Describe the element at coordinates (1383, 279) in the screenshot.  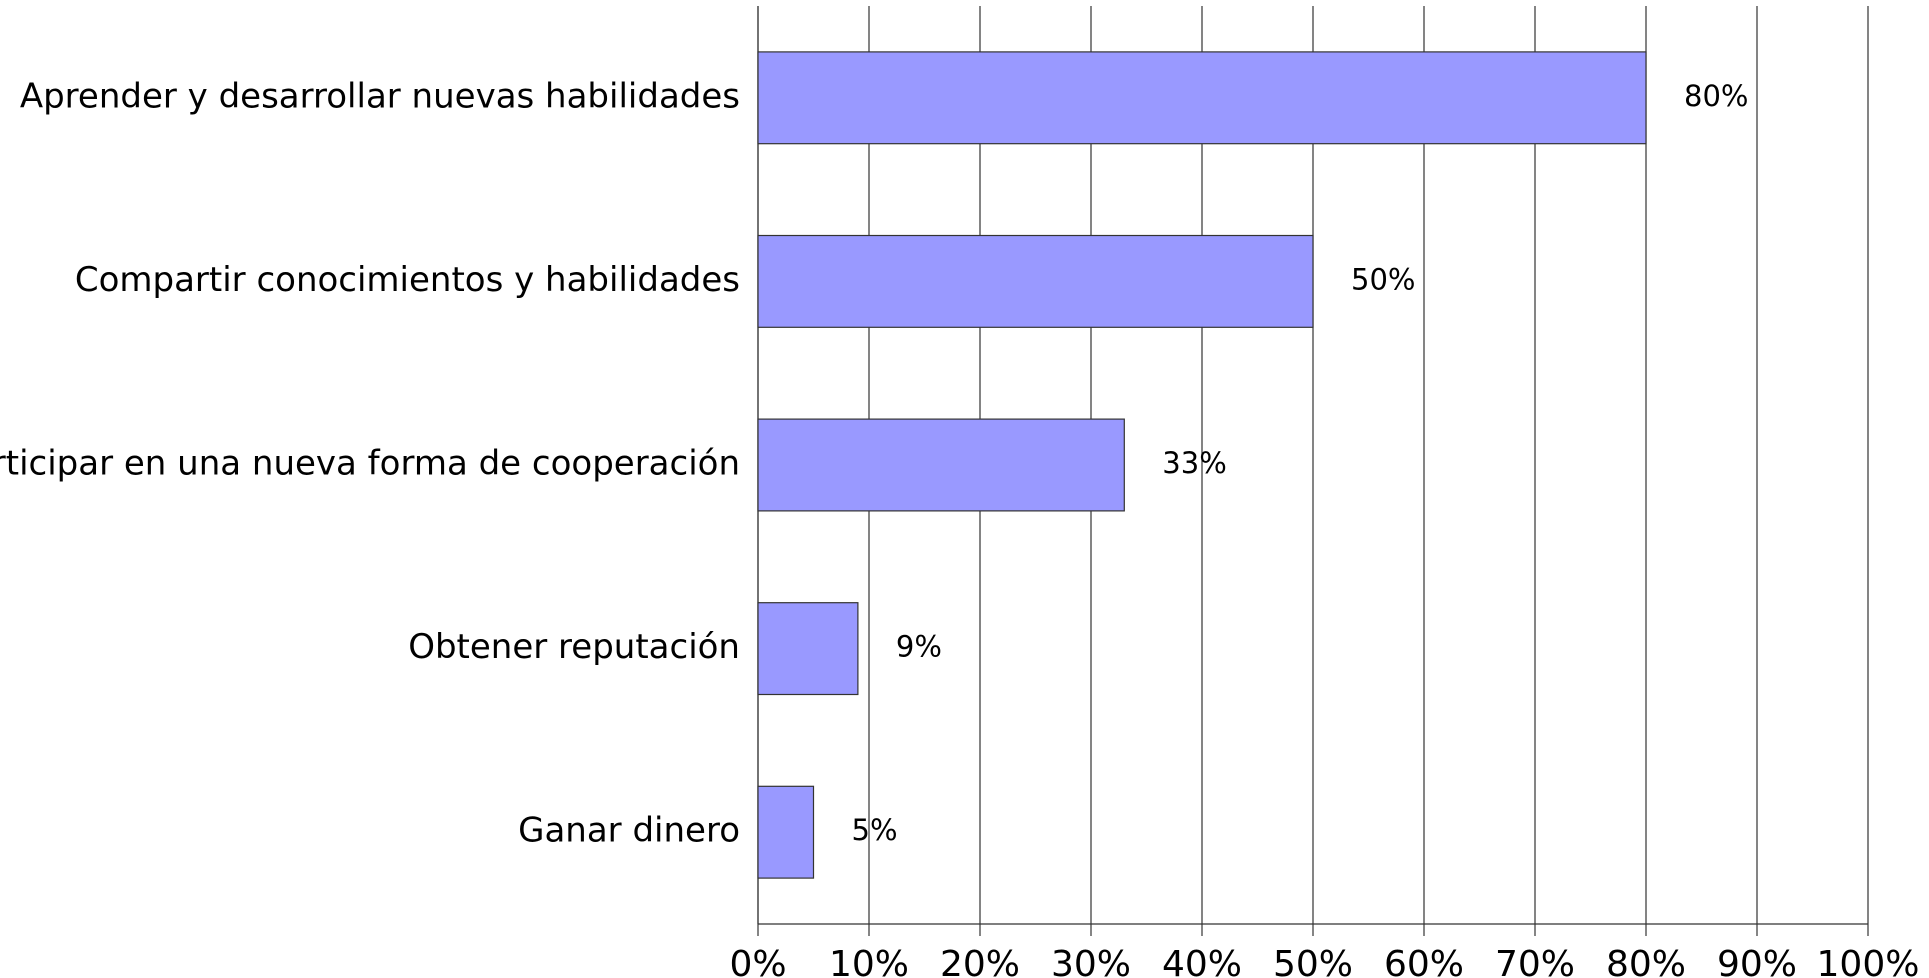
I see `data-label: 50%` at that location.